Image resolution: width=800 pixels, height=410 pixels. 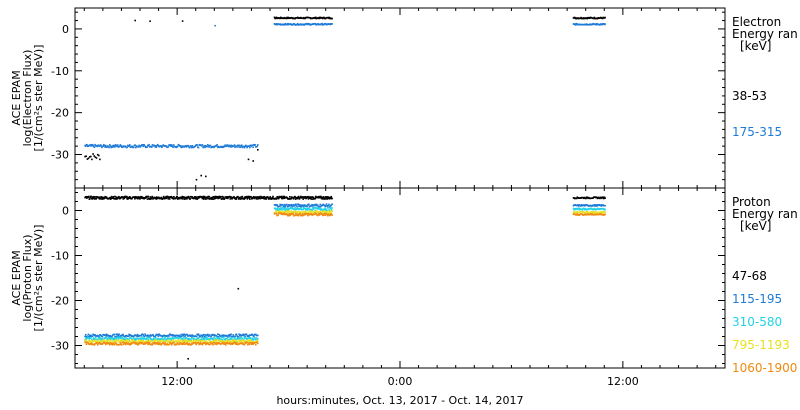 What do you see at coordinates (751, 202) in the screenshot?
I see `legend-title: Proton` at bounding box center [751, 202].